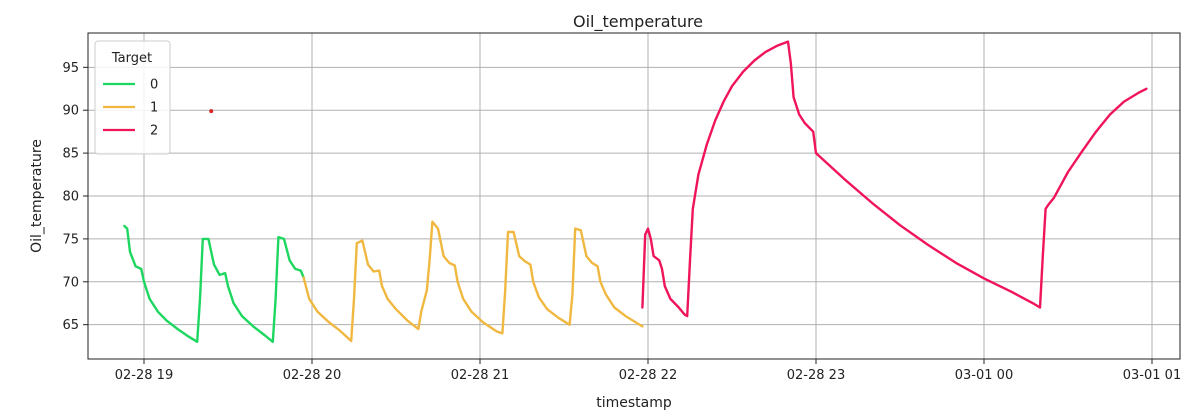 The width and height of the screenshot is (1196, 414). What do you see at coordinates (312, 375) in the screenshot?
I see `x-tick-label: 02-28 20` at bounding box center [312, 375].